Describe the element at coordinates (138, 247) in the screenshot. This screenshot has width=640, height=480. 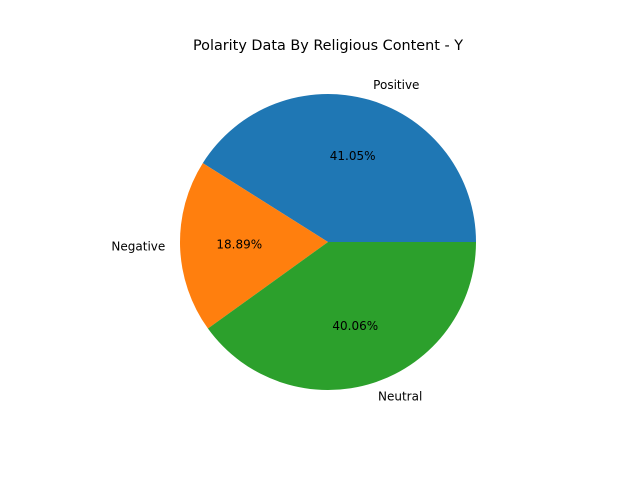
I see `slice-label-negative: Negative` at that location.